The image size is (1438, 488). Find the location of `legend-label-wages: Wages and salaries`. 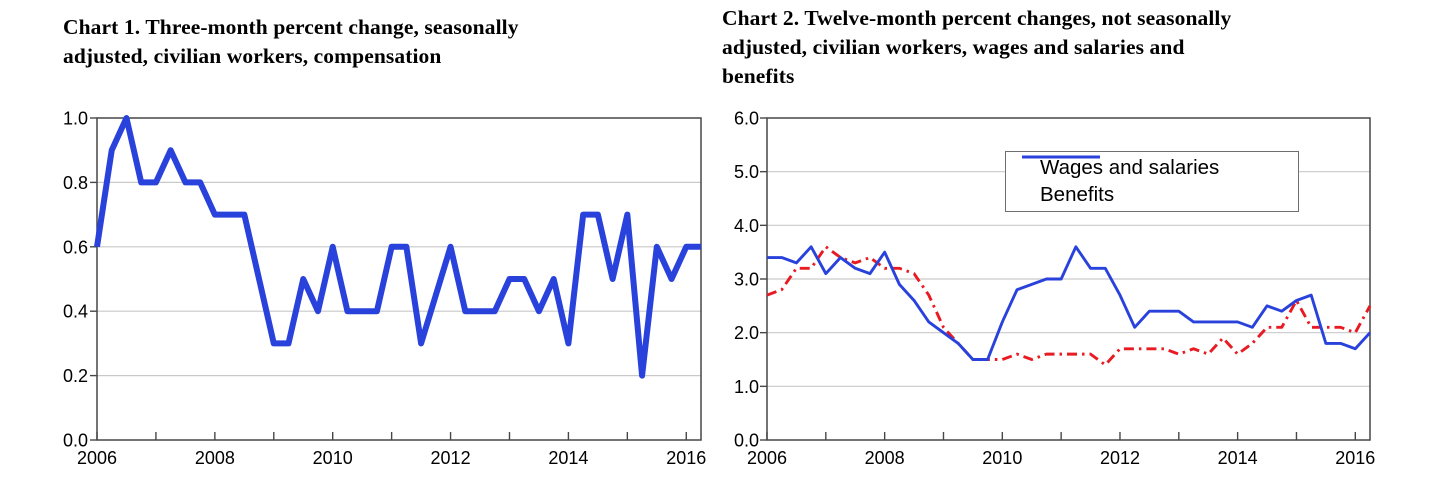

legend-label-wages: Wages and salaries is located at coordinates (1130, 167).